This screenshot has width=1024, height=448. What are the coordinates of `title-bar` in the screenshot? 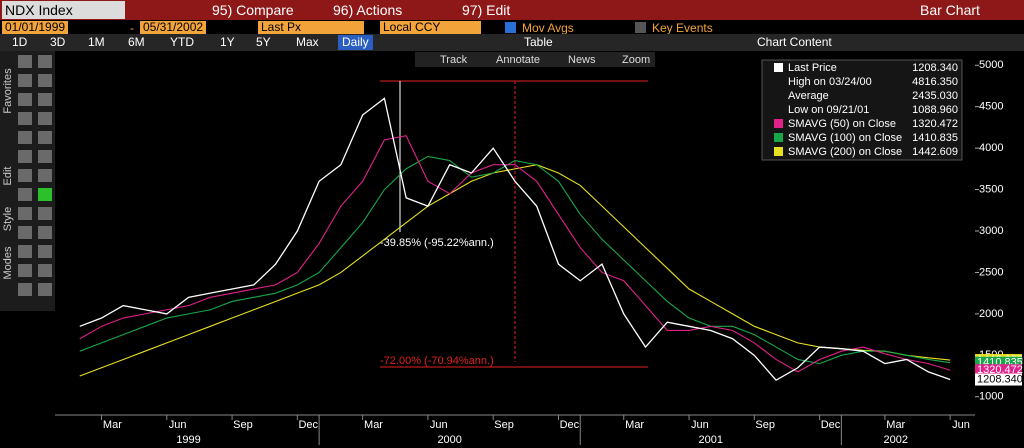 It's located at (512, 10).